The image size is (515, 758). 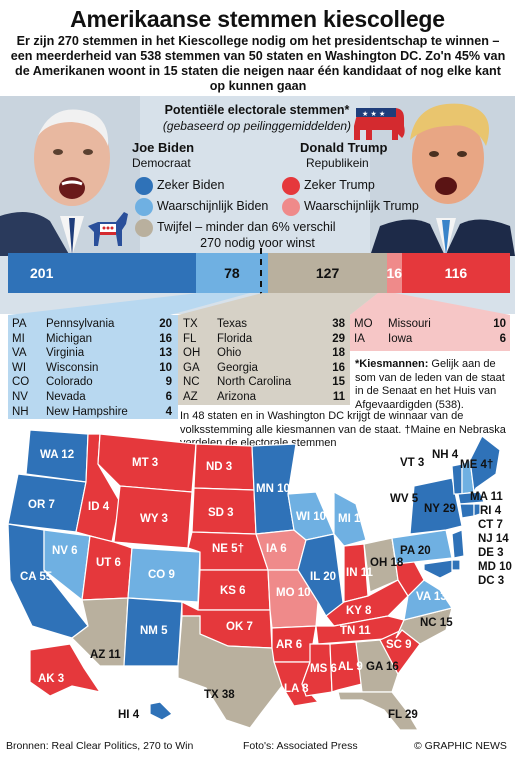 I want to click on map-label-vt: VT 3, so click(x=412, y=463).